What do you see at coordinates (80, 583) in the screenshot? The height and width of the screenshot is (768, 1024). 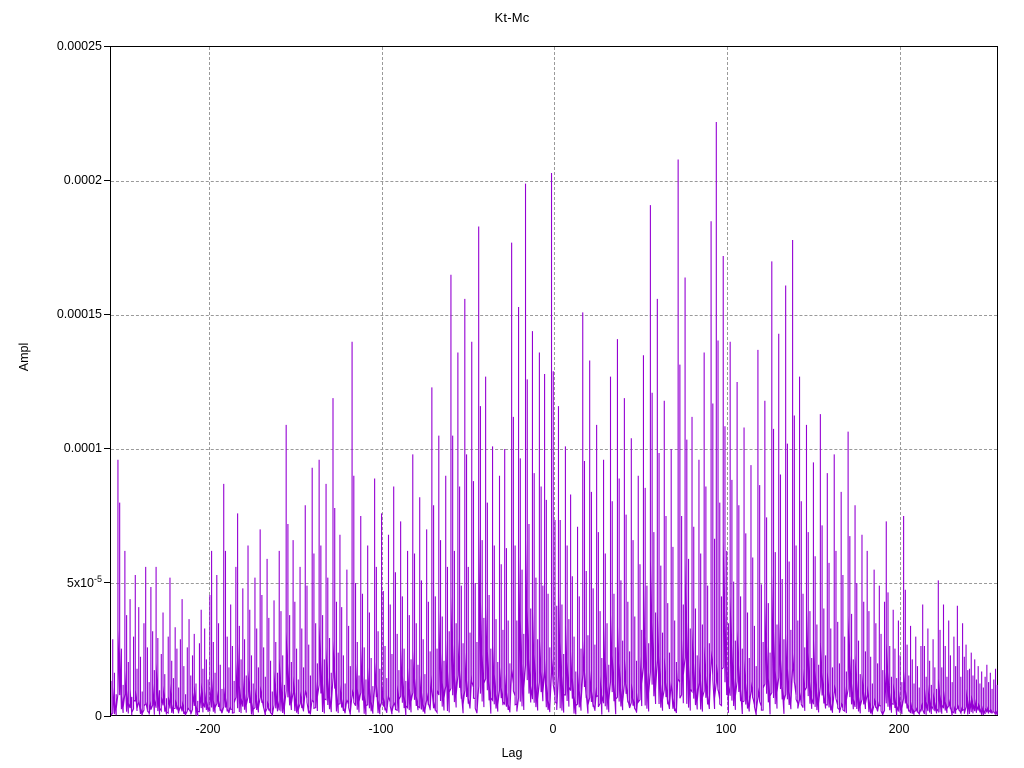 I see `y-tick-label-5e-5-text: 5x10` at bounding box center [80, 583].